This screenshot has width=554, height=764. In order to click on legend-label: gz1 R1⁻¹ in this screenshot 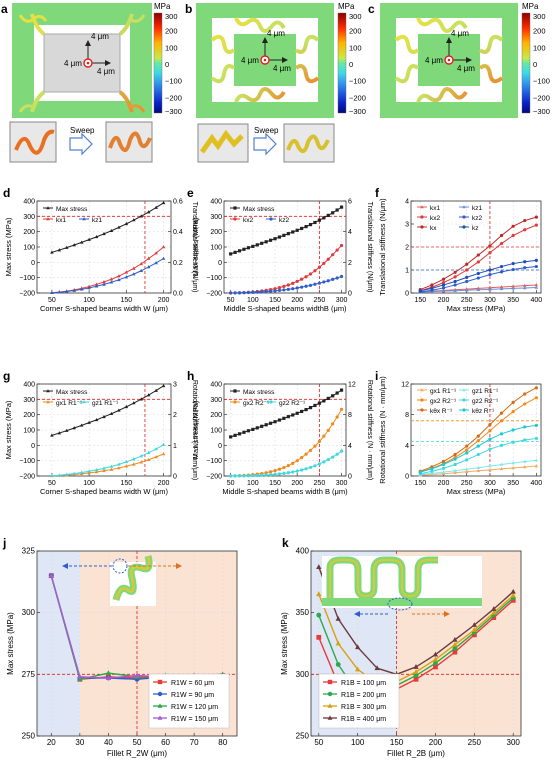, I will do `click(485, 391)`.